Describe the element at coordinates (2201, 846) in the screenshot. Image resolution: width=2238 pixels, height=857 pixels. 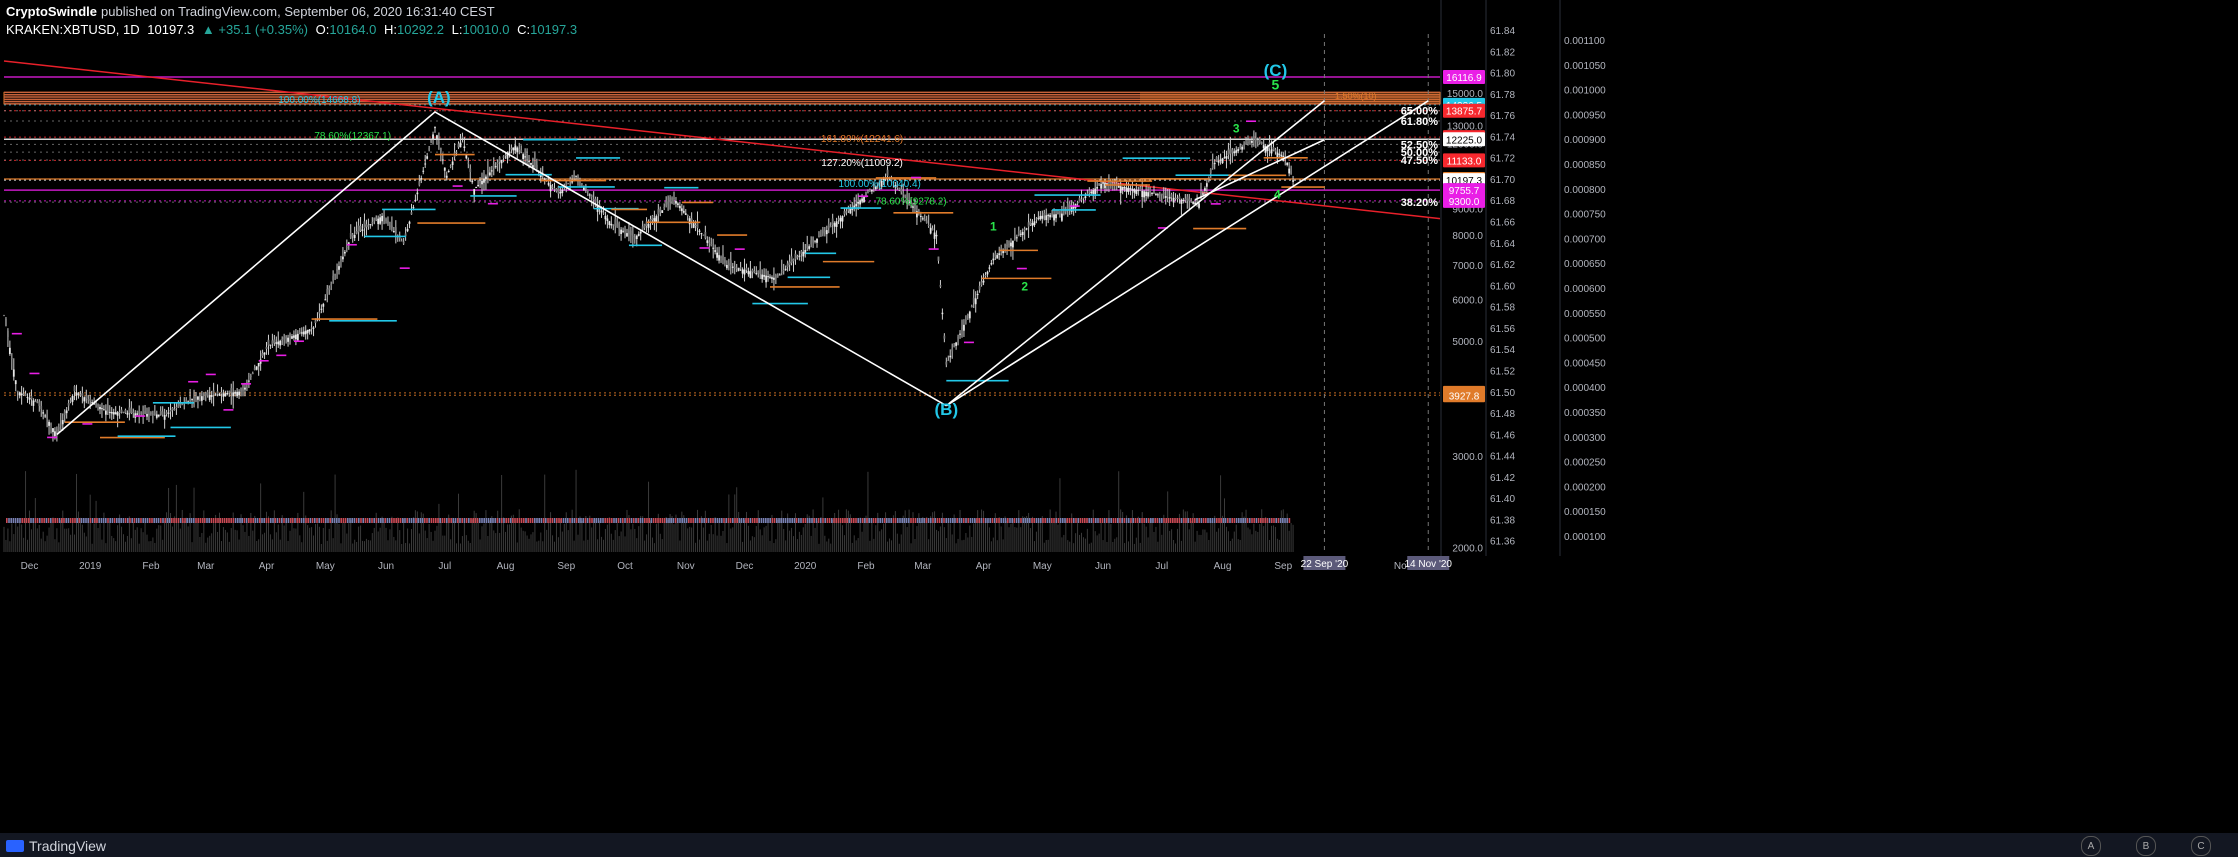
I see `percent-scale-button: C` at that location.